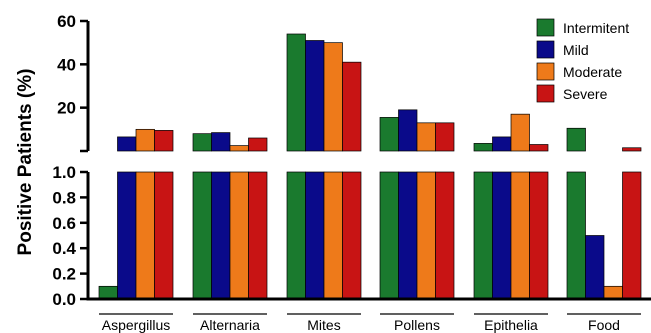 The width and height of the screenshot is (651, 333). I want to click on y-tick-label: 1.0, so click(64, 172).